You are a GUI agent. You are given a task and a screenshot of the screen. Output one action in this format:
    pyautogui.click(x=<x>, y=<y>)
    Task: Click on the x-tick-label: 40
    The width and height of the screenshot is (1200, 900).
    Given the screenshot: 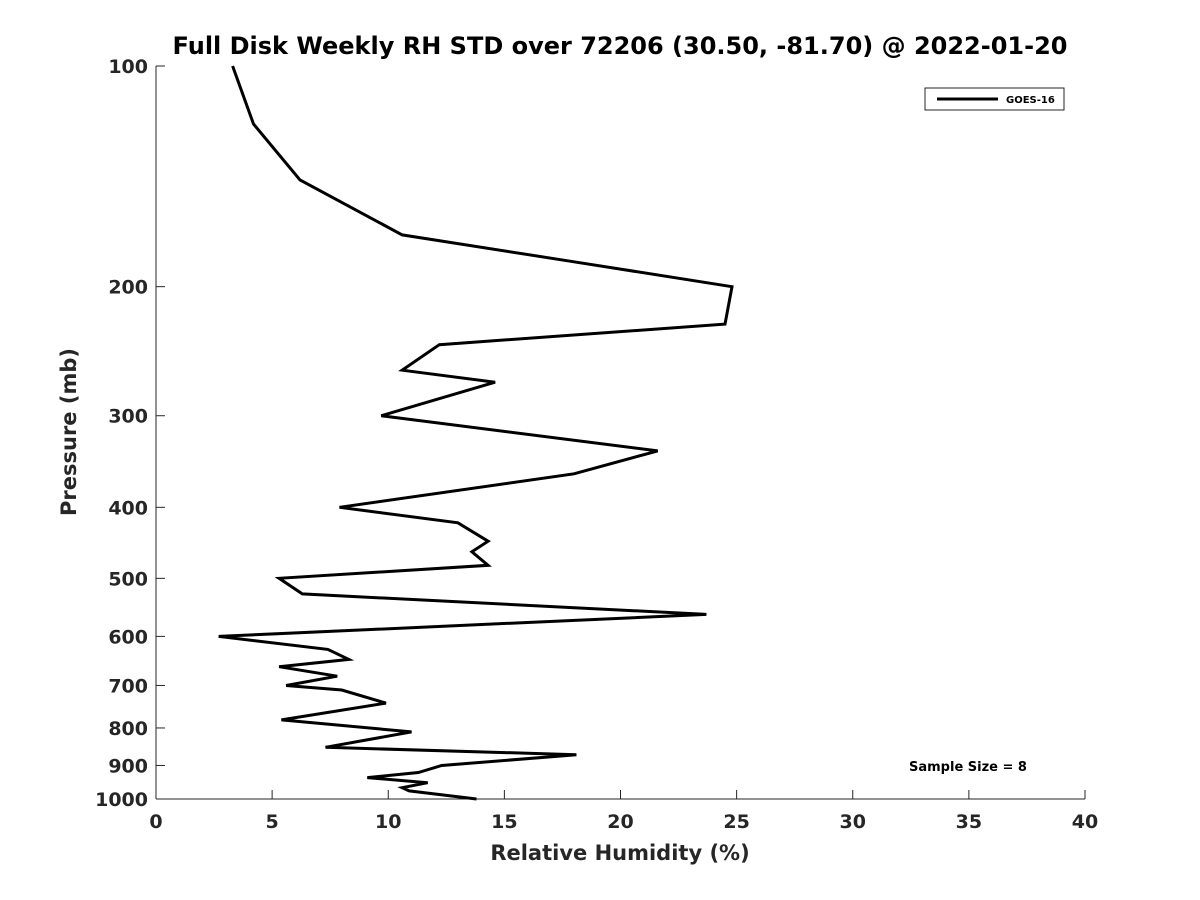 What is the action you would take?
    pyautogui.click(x=1085, y=822)
    